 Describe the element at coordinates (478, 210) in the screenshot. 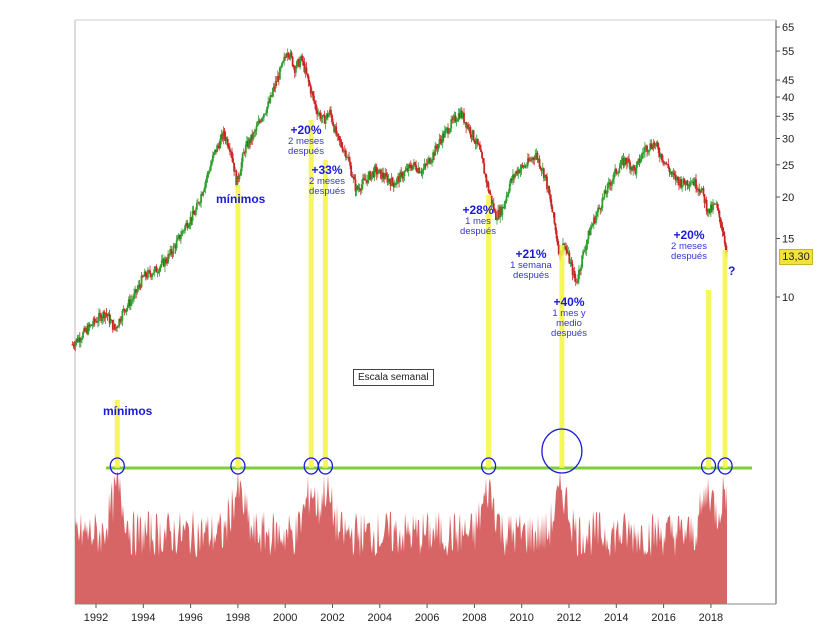

I see `annotation-2008-pct: +28%` at that location.